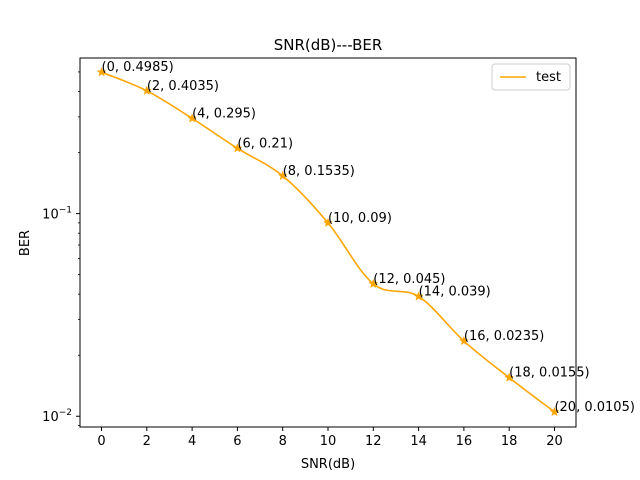  Describe the element at coordinates (418, 441) in the screenshot. I see `x-tick-label: 14` at that location.